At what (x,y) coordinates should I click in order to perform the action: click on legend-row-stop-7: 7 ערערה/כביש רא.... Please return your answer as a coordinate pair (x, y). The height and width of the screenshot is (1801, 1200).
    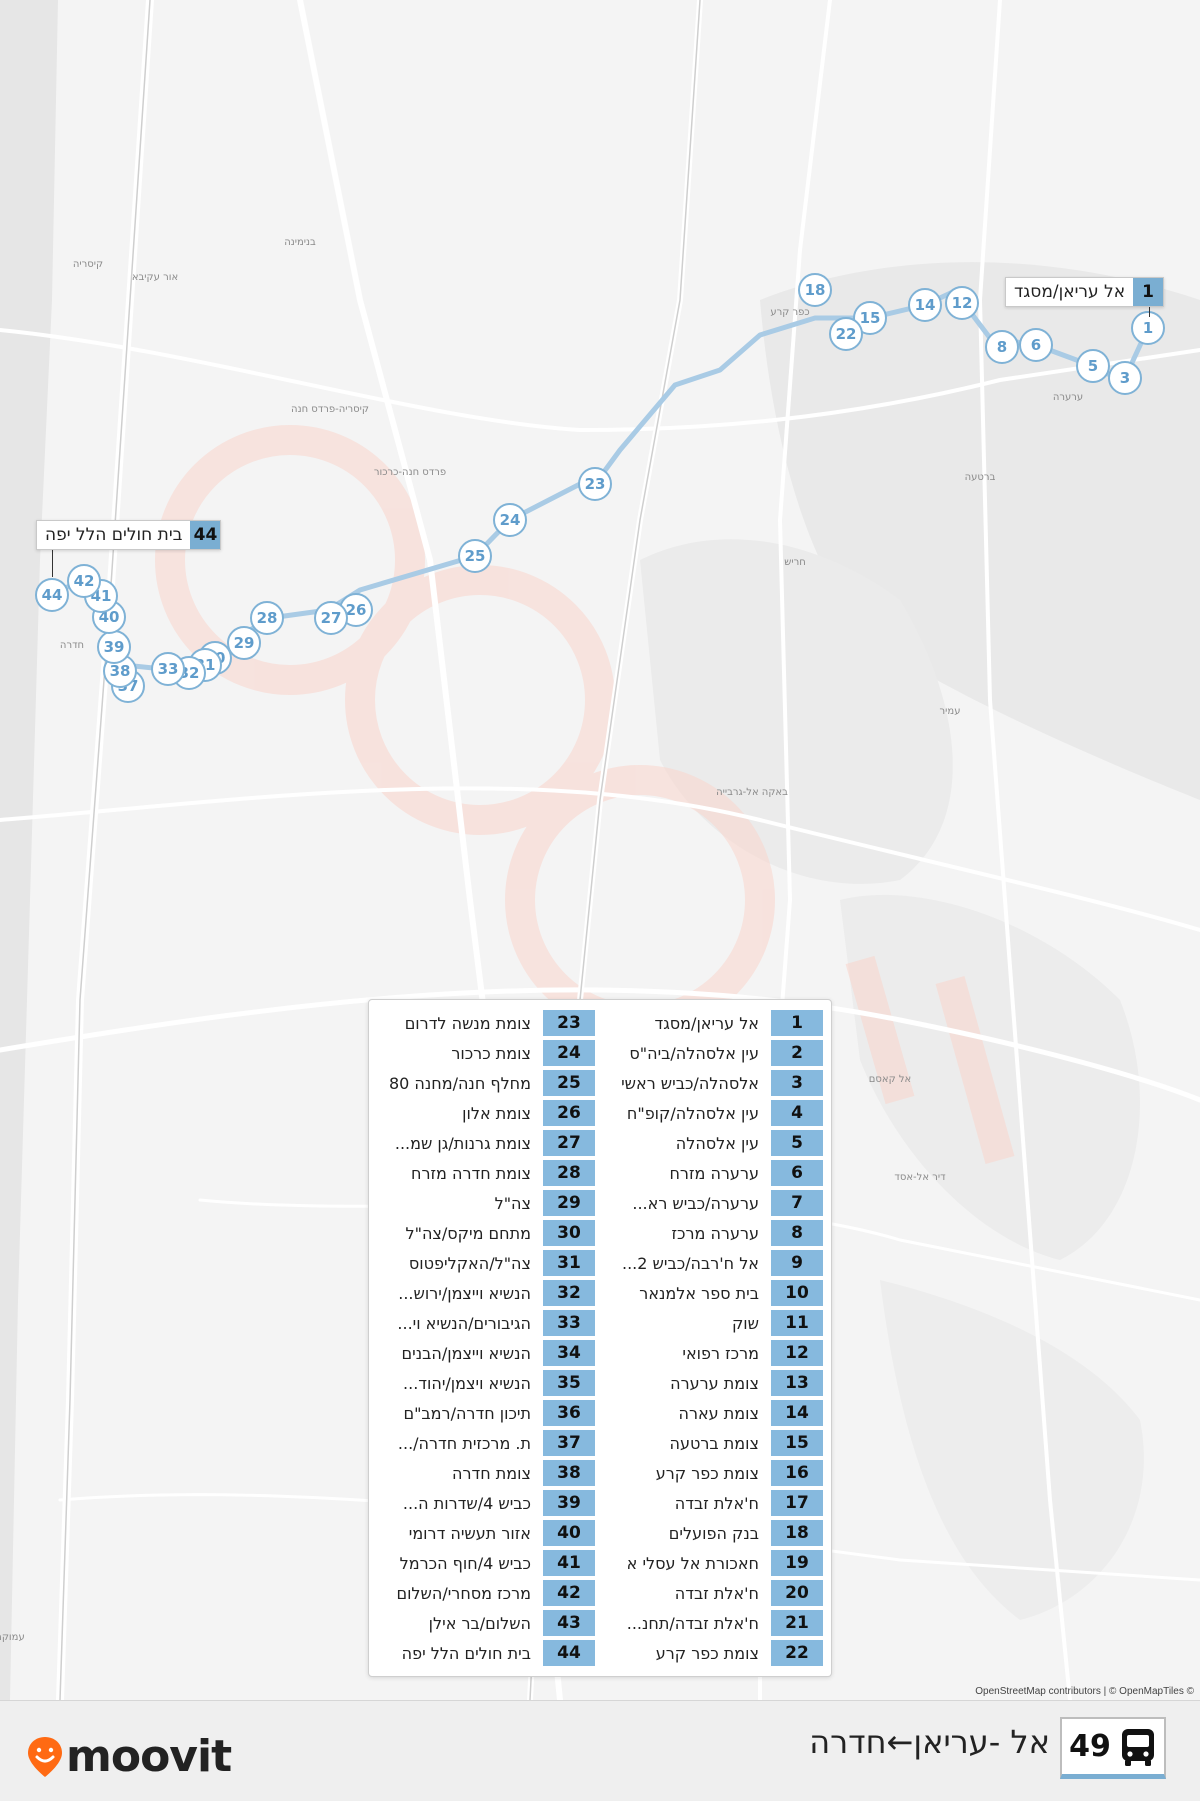
    Looking at the image, I should click on (712, 1203).